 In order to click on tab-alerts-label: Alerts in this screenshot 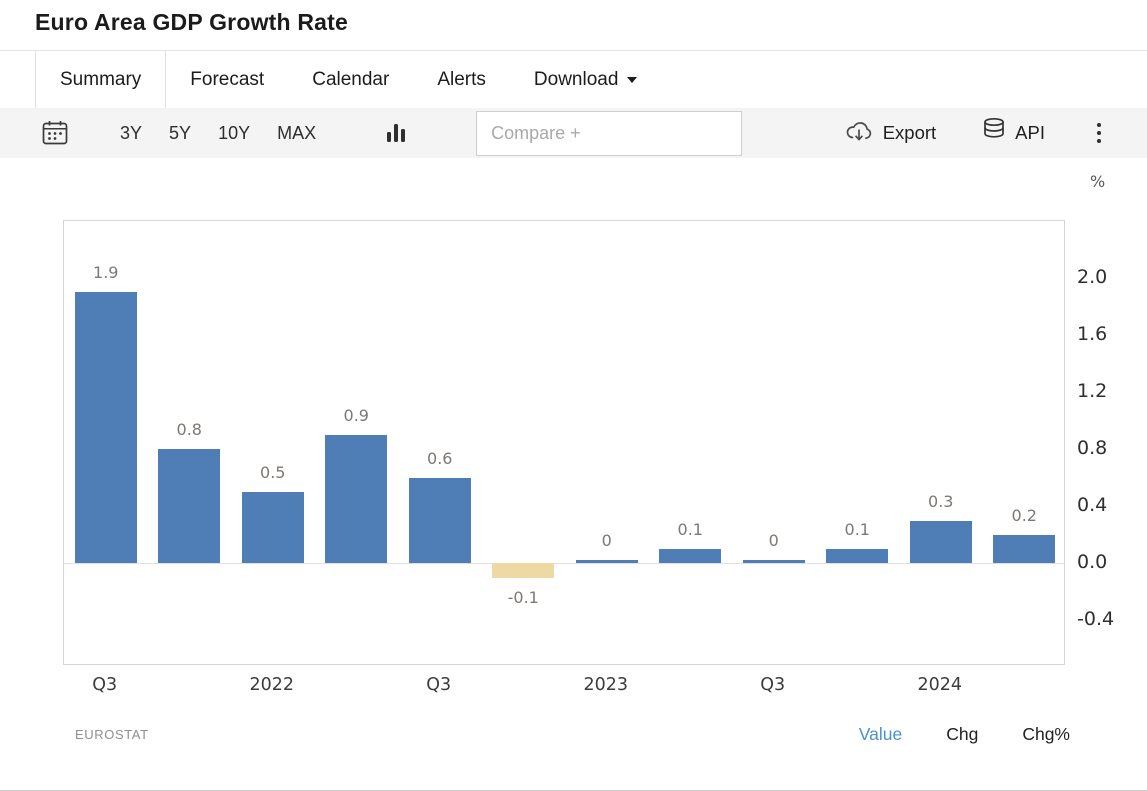, I will do `click(461, 79)`.